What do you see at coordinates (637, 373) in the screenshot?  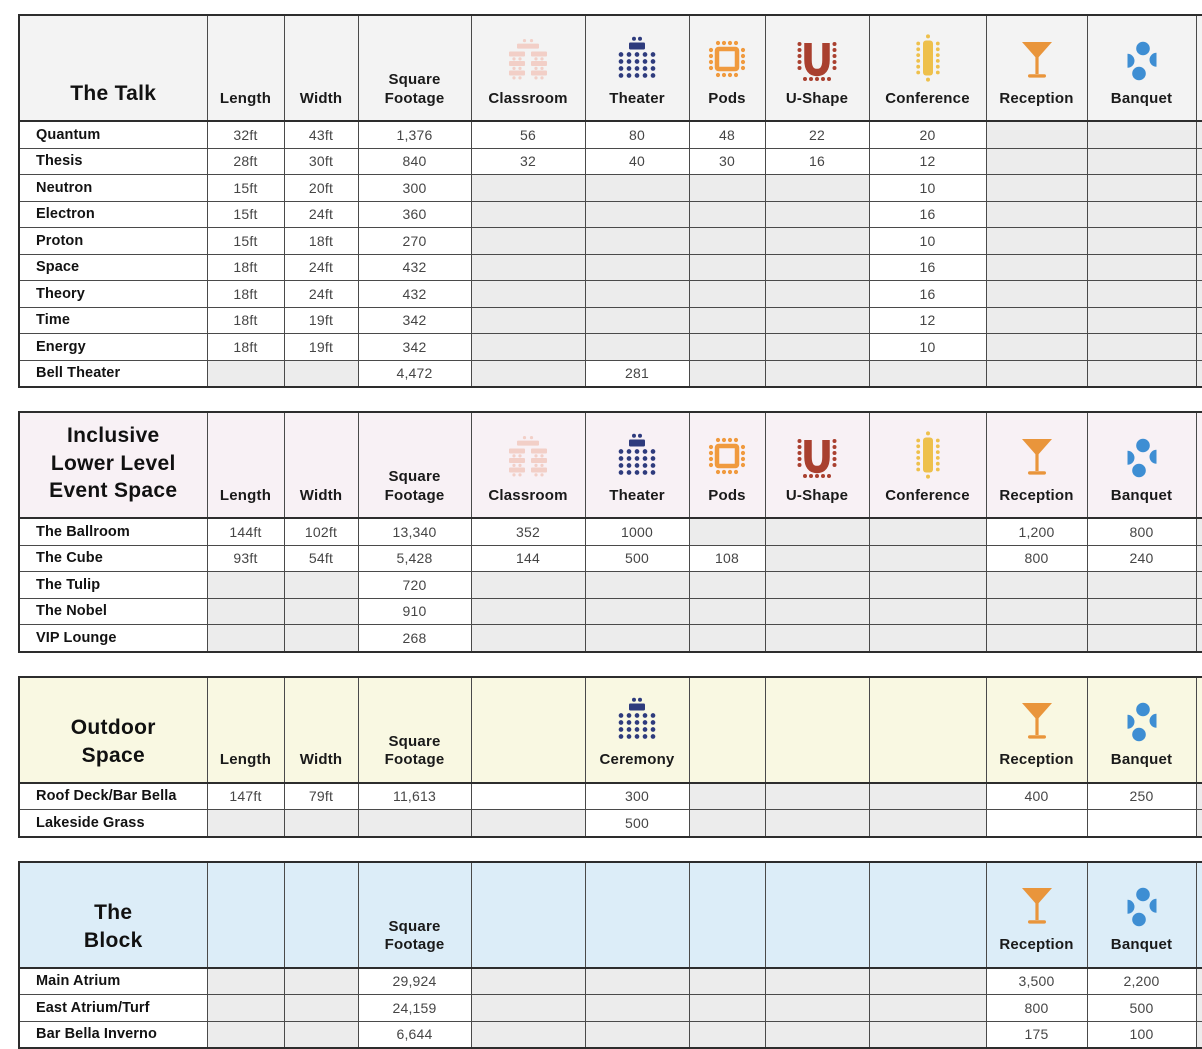 I see `capacity-cell: 281` at bounding box center [637, 373].